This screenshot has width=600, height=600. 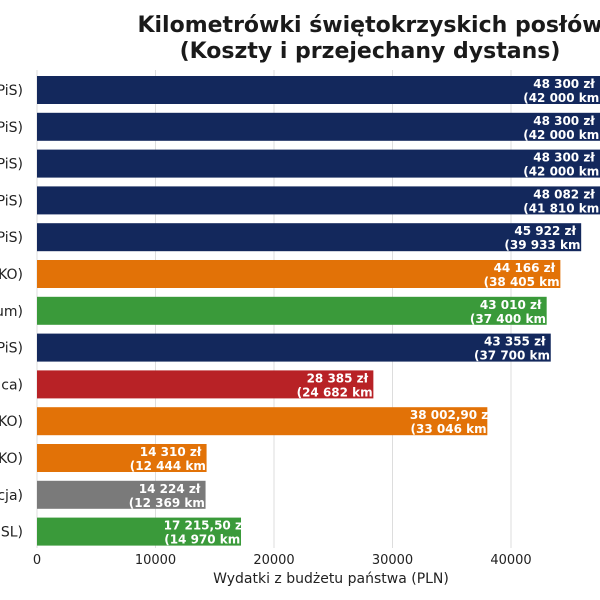 I want to click on x-tick-label: 30000, so click(x=392, y=560).